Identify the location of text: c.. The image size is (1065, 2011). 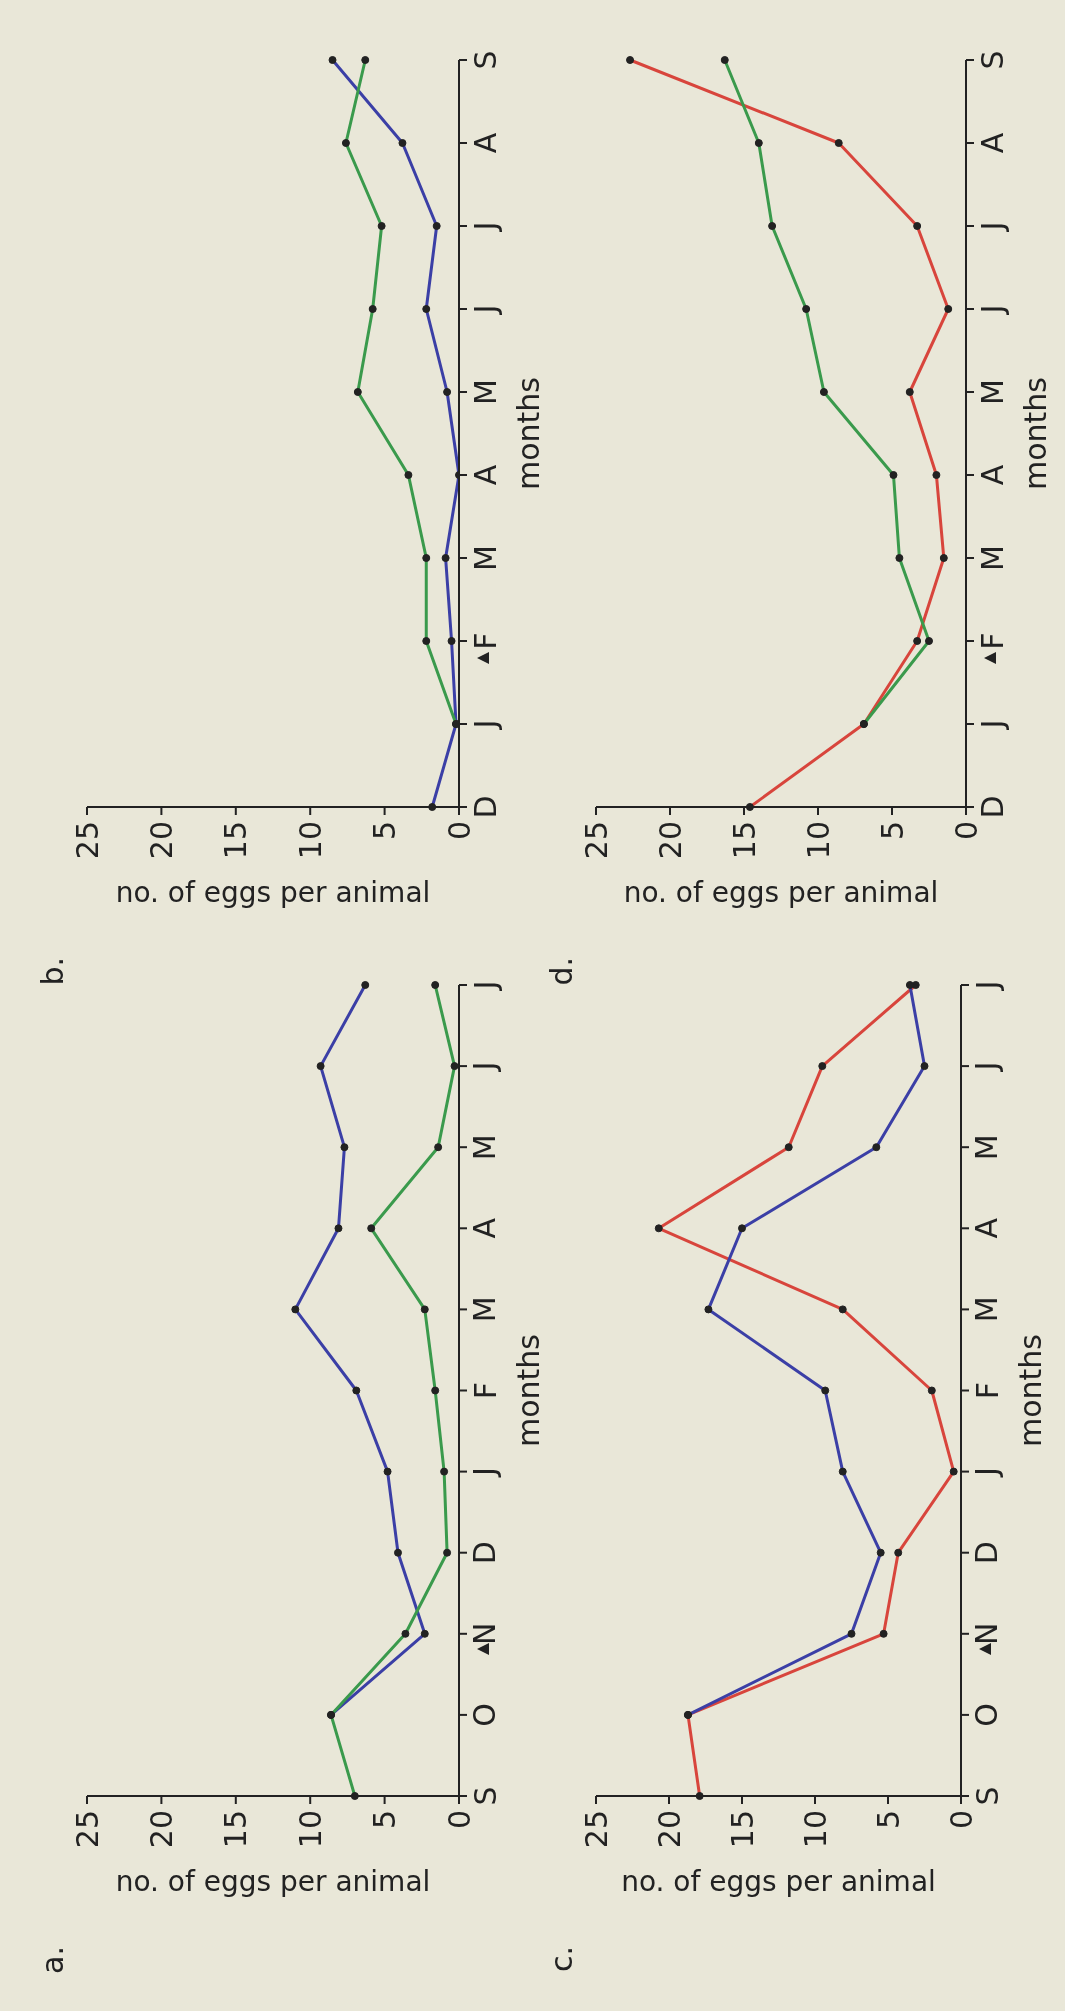
(561, 1959).